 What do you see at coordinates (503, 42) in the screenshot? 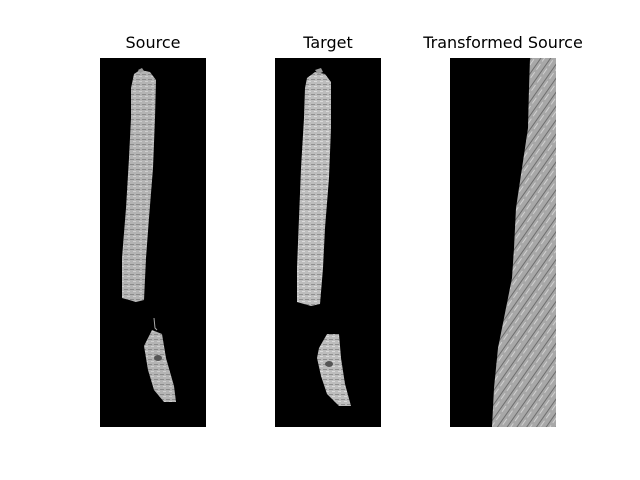
I see `transformed-source-panel-title: Transformed Source` at bounding box center [503, 42].